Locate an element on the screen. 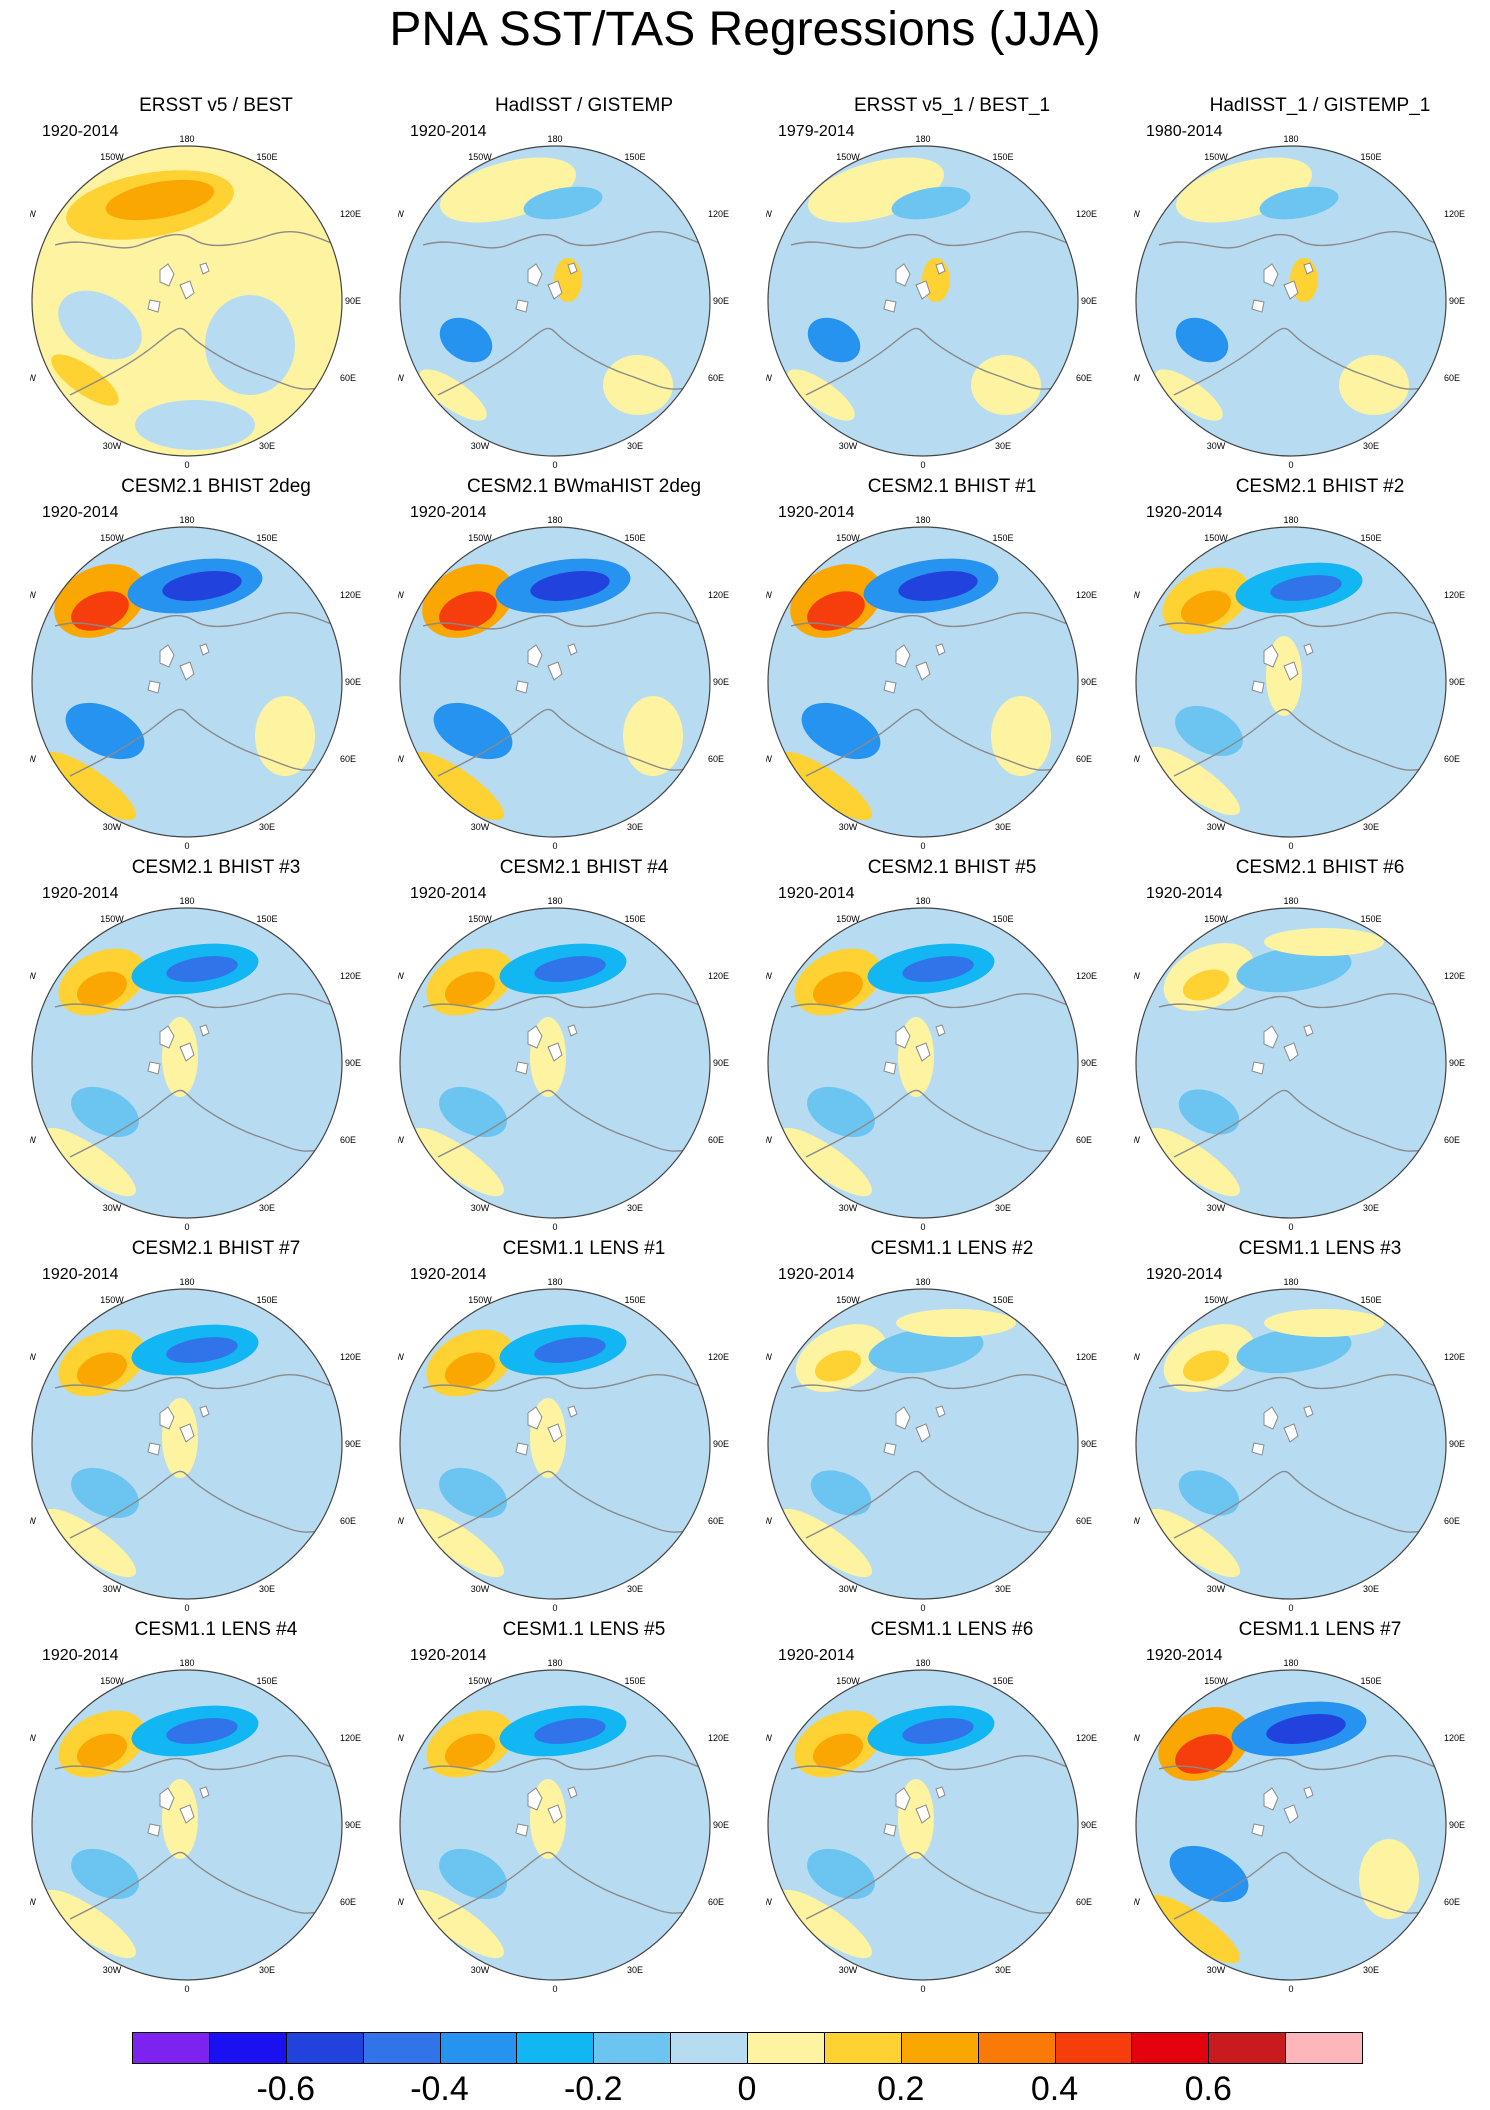 The width and height of the screenshot is (1490, 2110). regression-field is located at coordinates (555, 301).